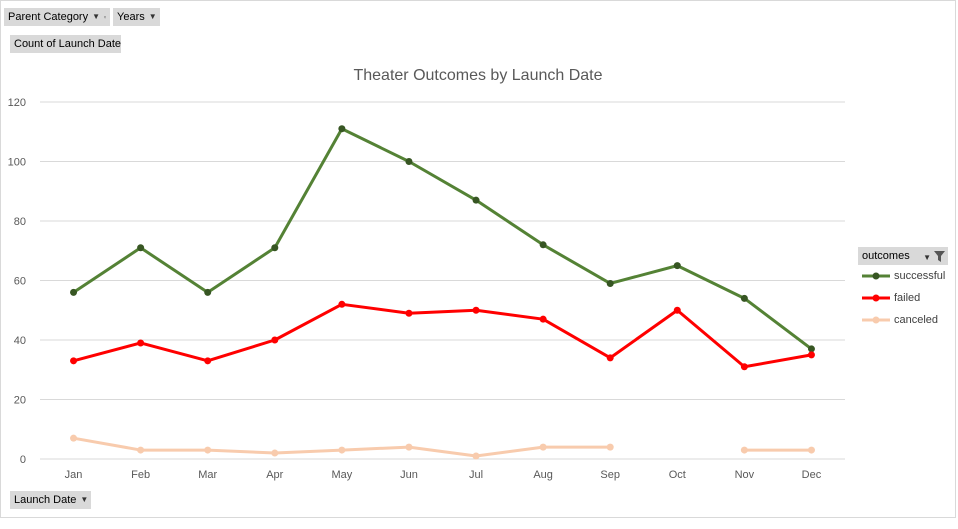 Image resolution: width=958 pixels, height=529 pixels. I want to click on data-point-successful-nov, so click(744, 298).